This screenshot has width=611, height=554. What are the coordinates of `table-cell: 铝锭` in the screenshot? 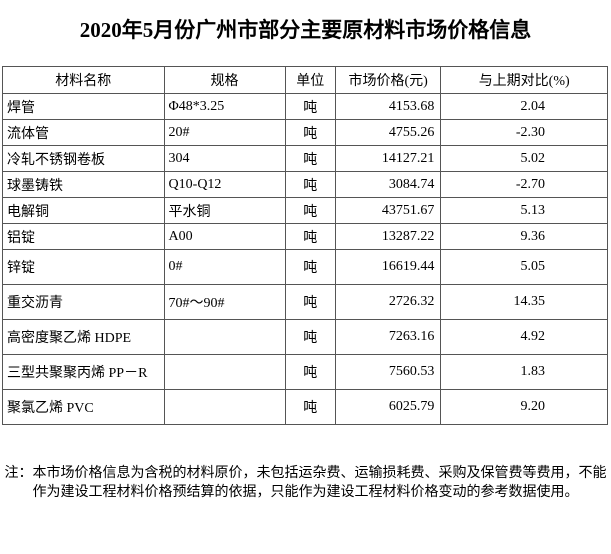 It's located at (83, 236).